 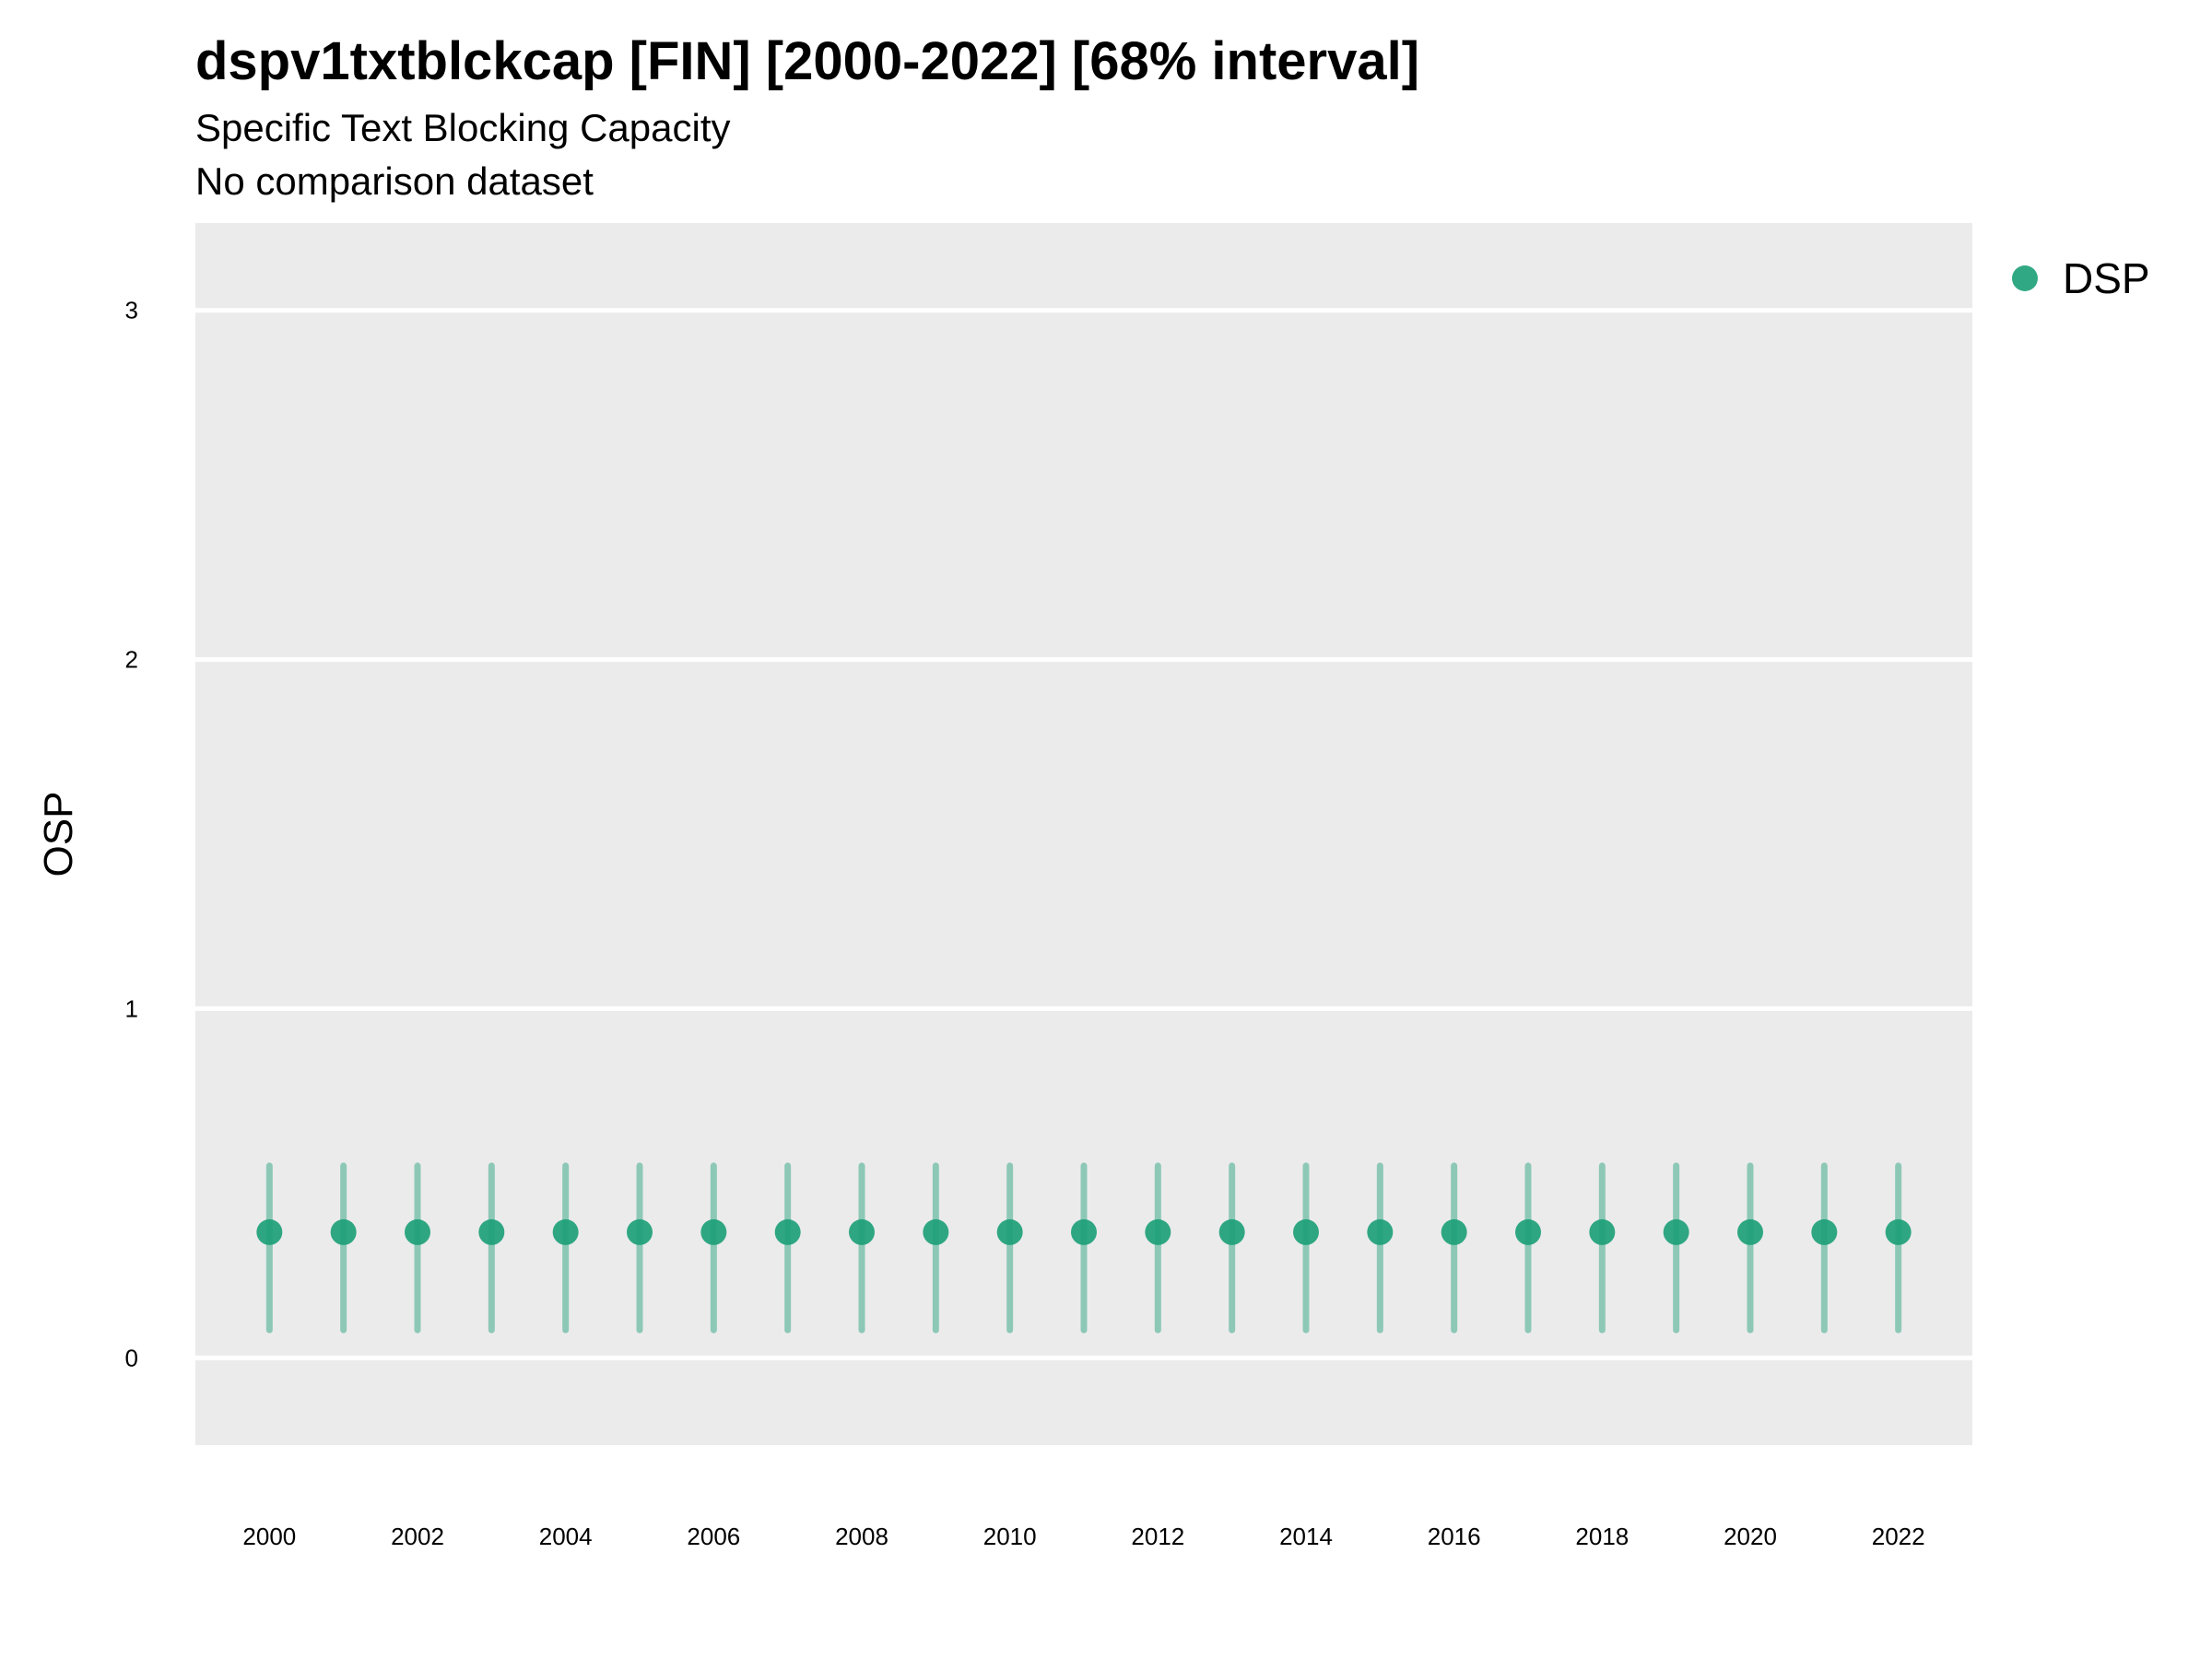 What do you see at coordinates (394, 181) in the screenshot?
I see `chart-subtitle-secondary: No comparison dataset` at bounding box center [394, 181].